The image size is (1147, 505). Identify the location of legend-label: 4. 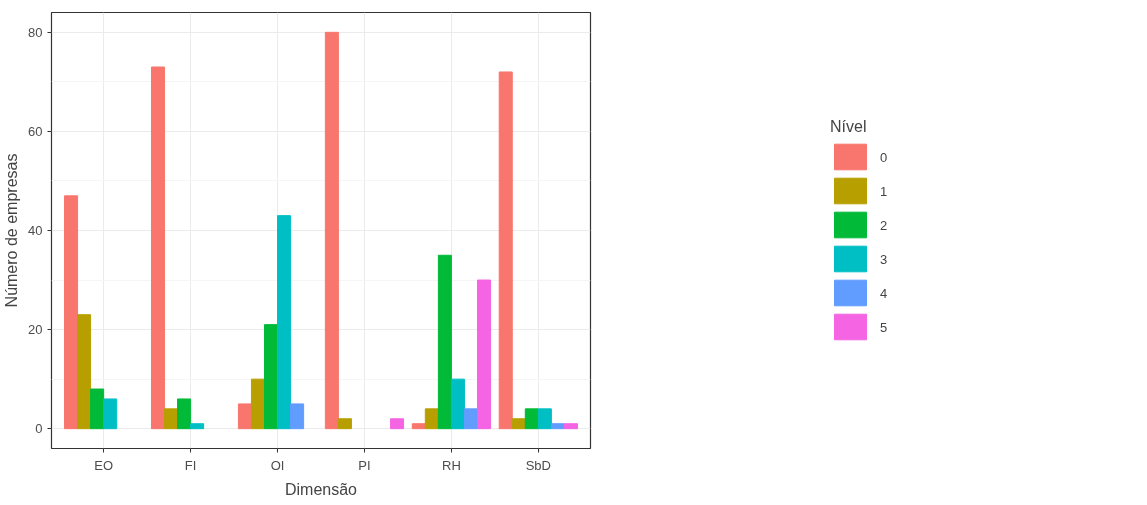
(884, 292).